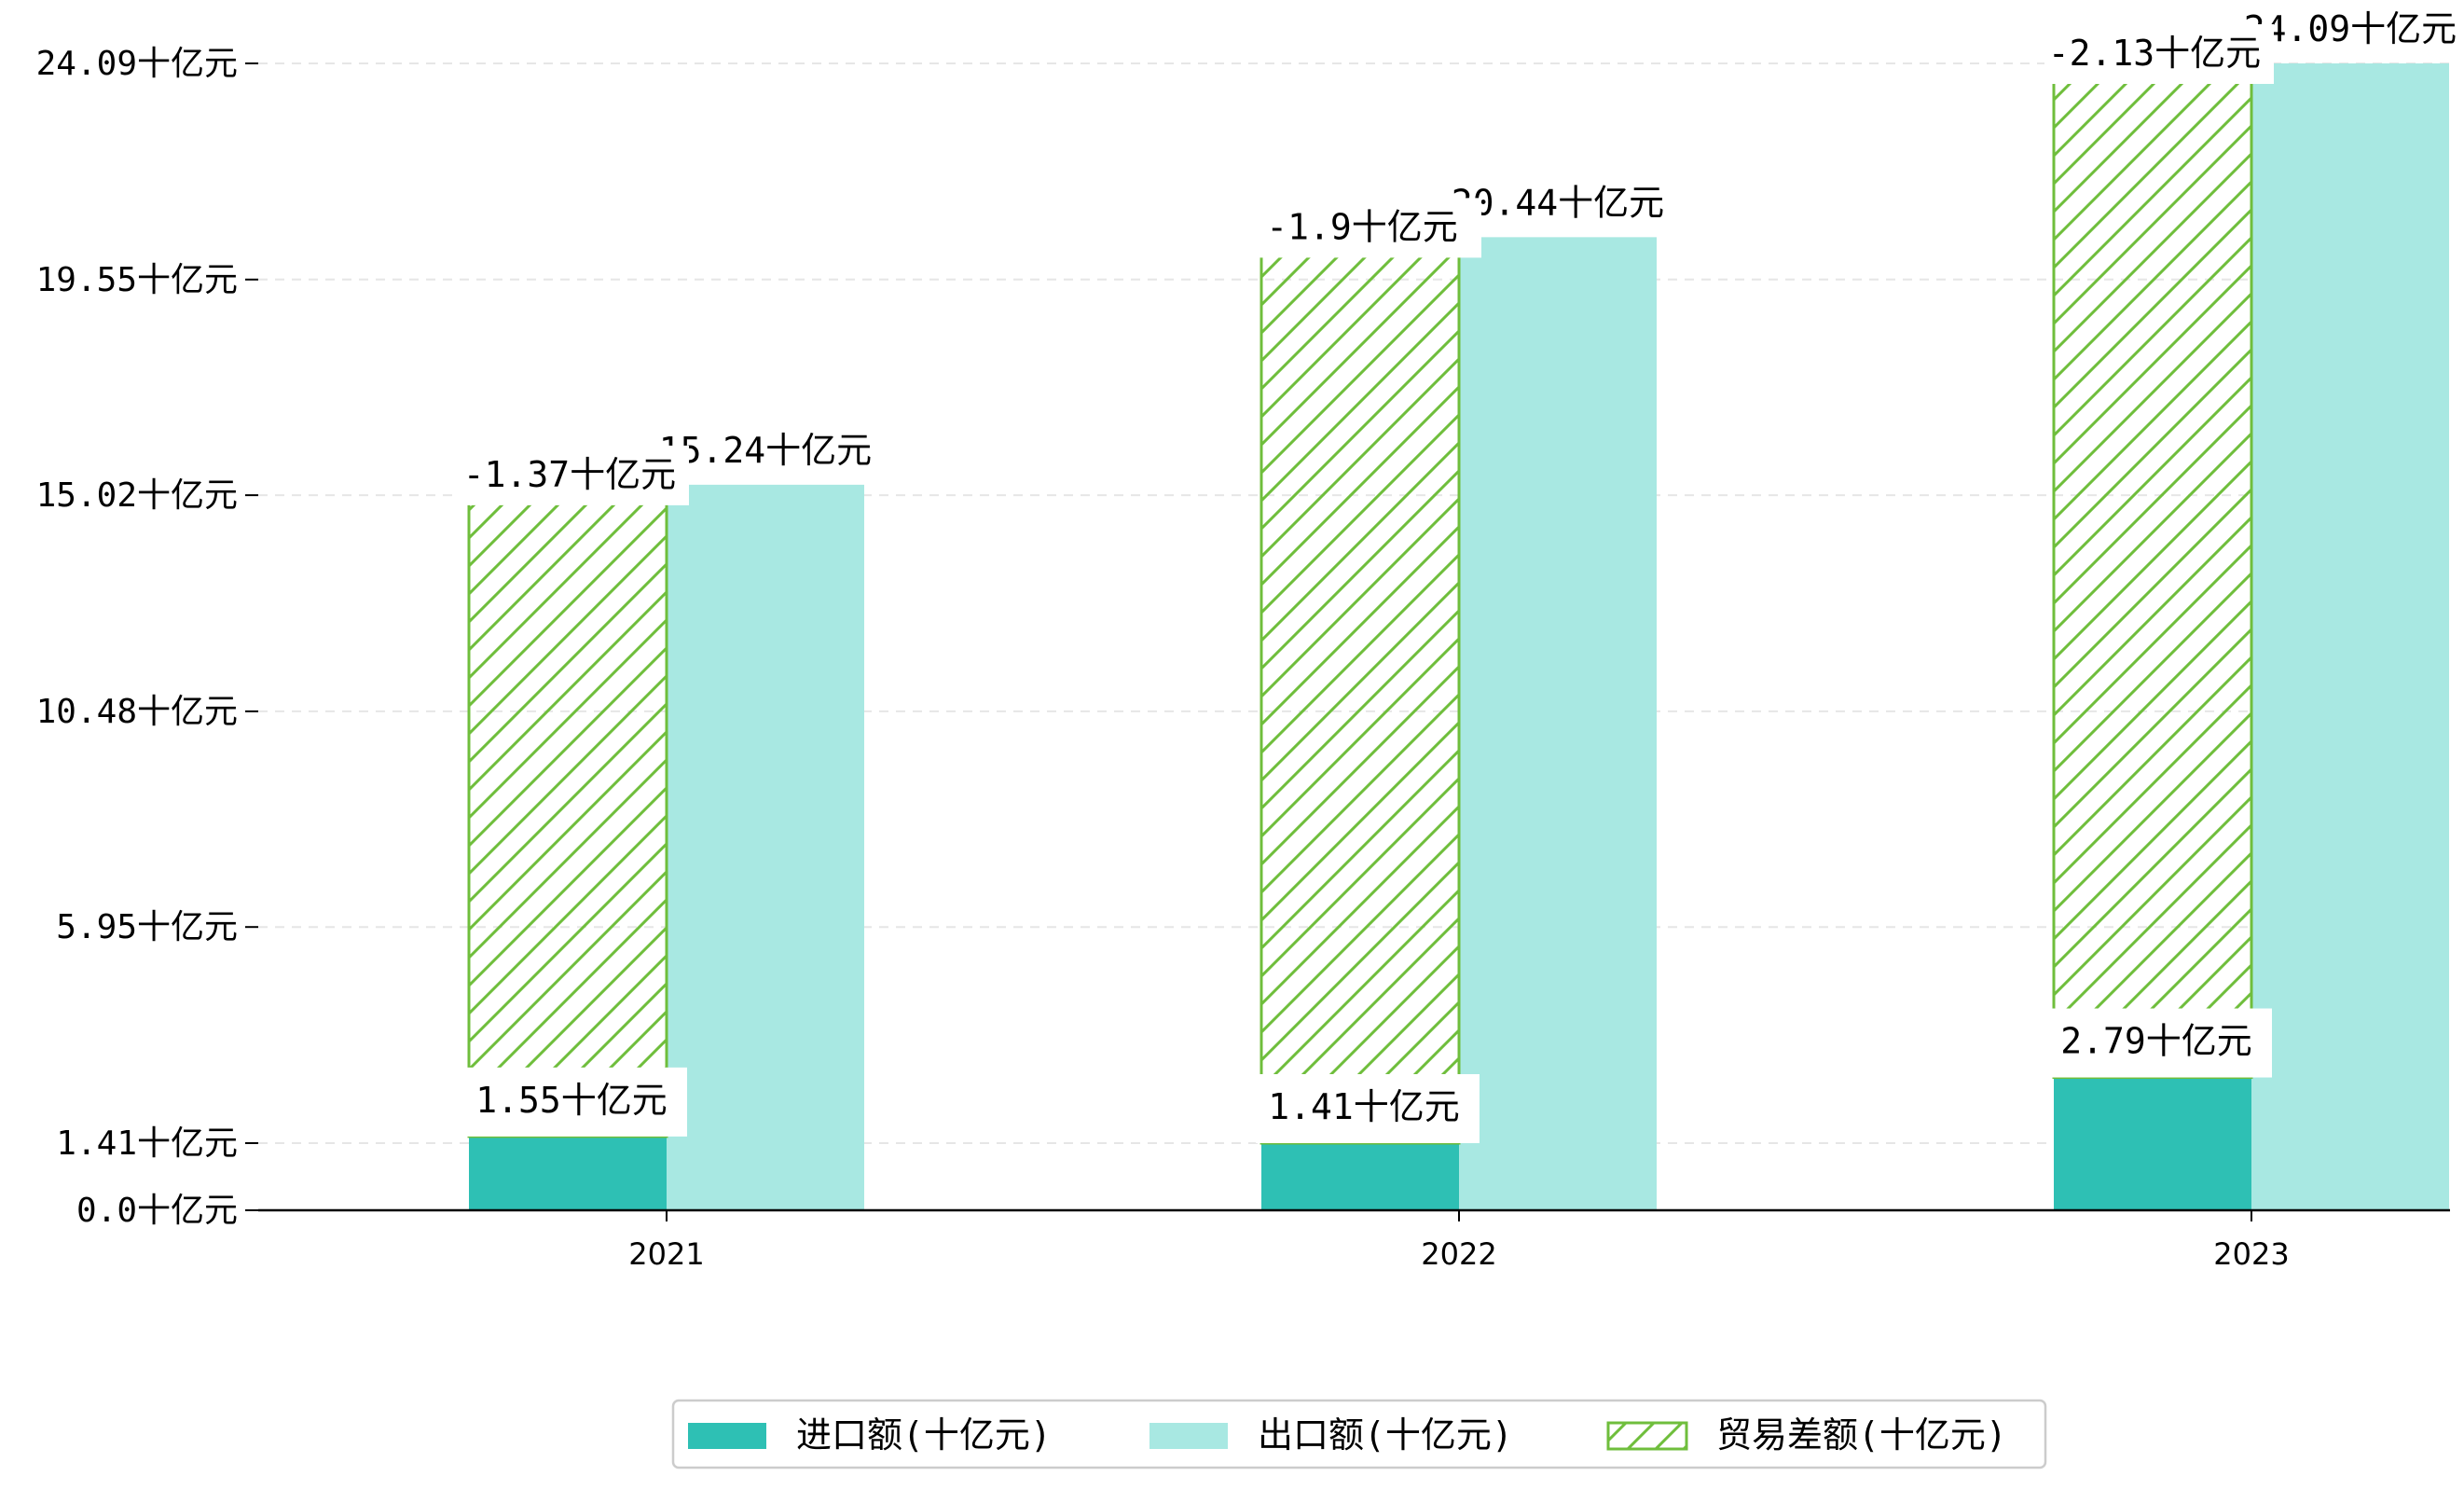 This screenshot has height=1490, width=2464. I want to click on label-balance-2021: -1.37十亿元, so click(569, 474).